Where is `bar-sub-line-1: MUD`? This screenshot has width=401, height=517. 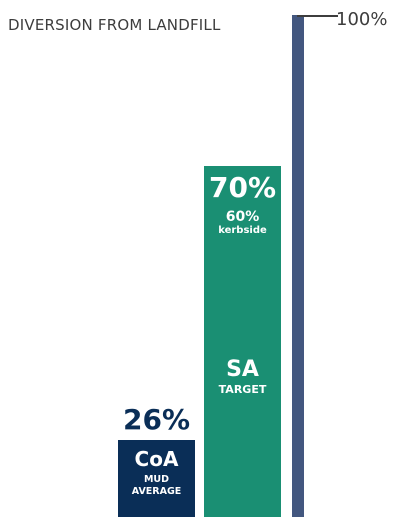
bar-sub-line-1: MUD is located at coordinates (156, 479).